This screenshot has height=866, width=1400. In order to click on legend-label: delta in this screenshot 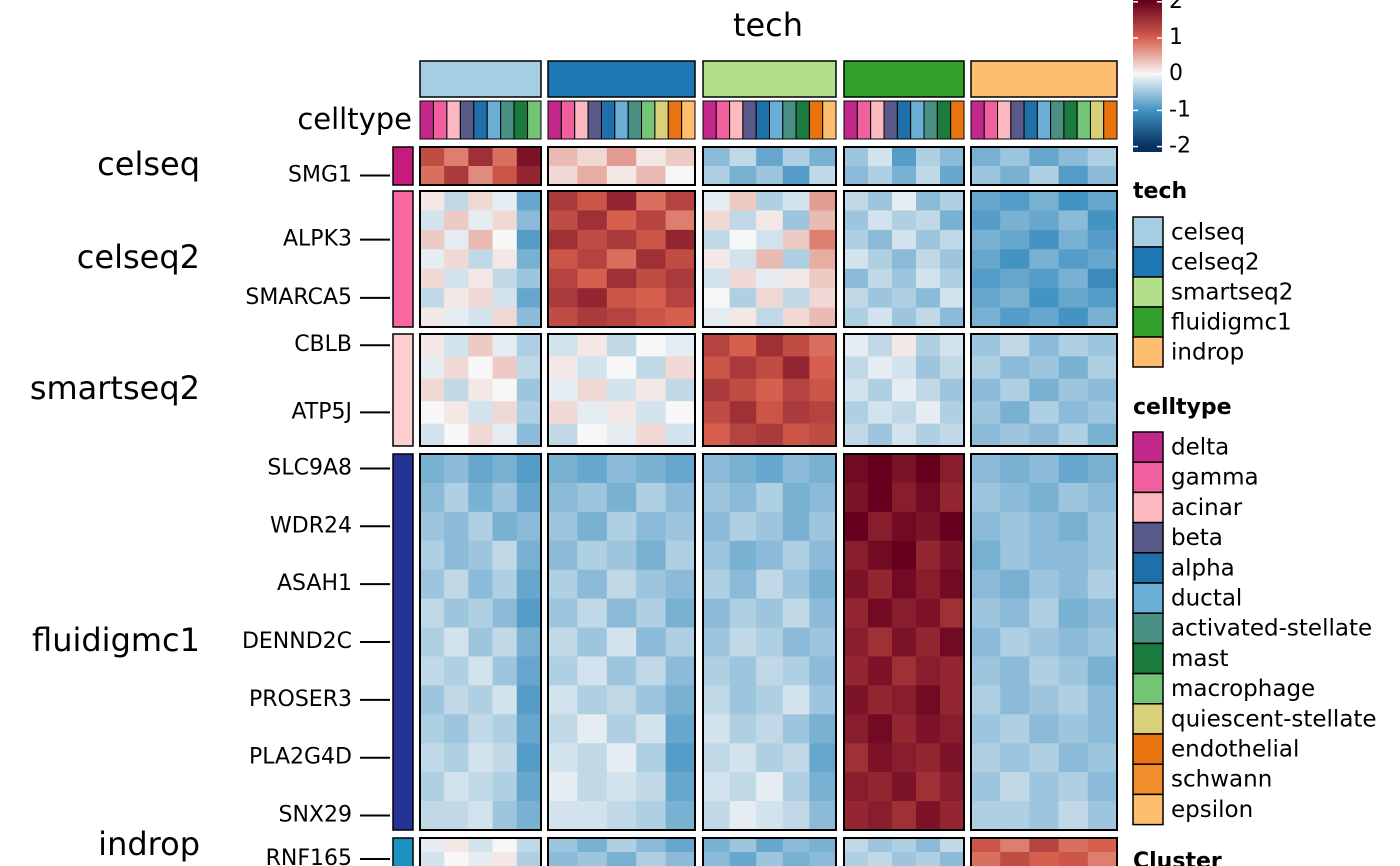, I will do `click(1200, 448)`.